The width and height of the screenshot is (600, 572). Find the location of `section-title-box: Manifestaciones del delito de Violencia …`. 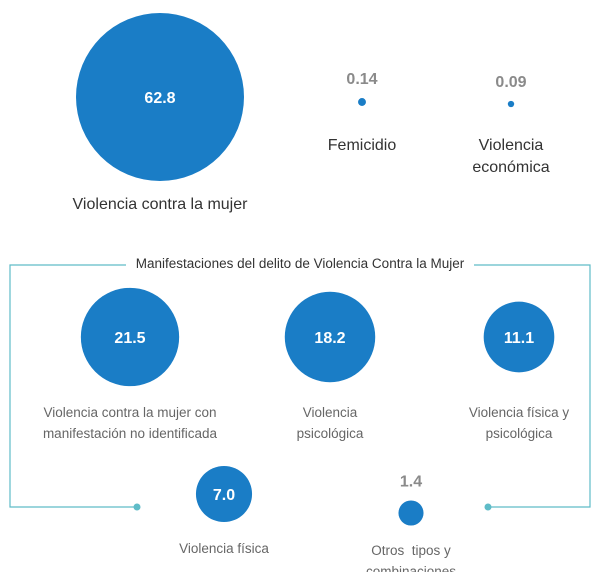

section-title-box: Manifestaciones del delito de Violencia … is located at coordinates (300, 263).